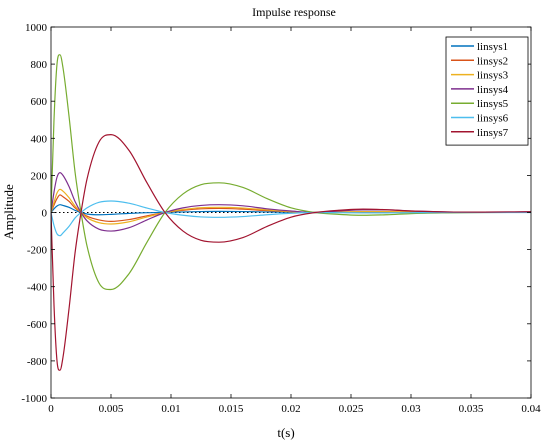 Image resolution: width=550 pixels, height=442 pixels. What do you see at coordinates (8, 212) in the screenshot?
I see `y-axis-label: Amplitude` at bounding box center [8, 212].